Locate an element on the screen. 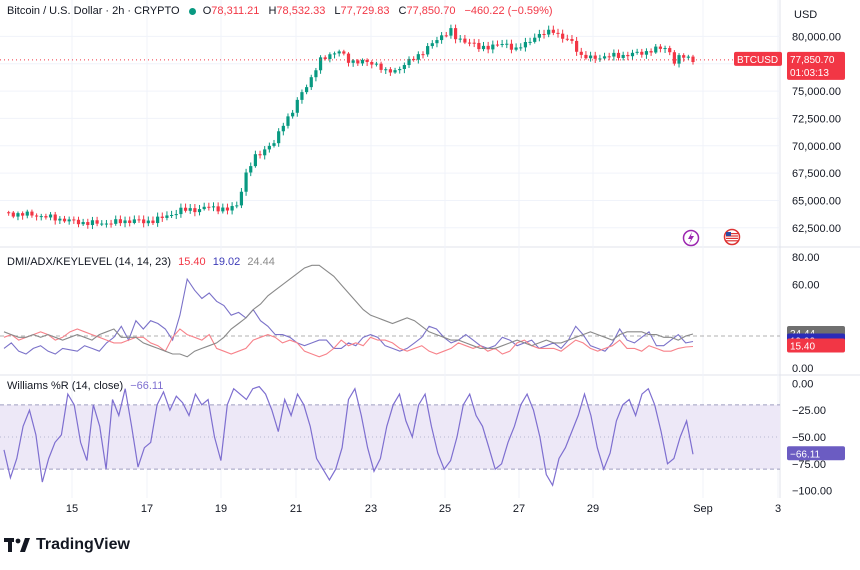  last-price-text: 77,850.70 is located at coordinates (812, 60).